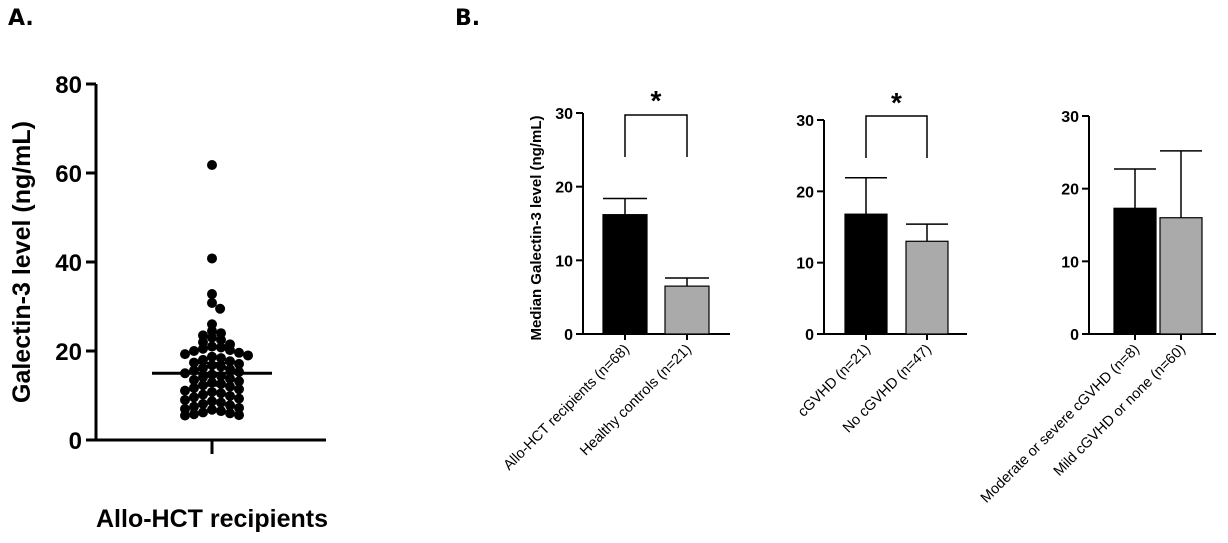 The height and width of the screenshot is (543, 1228). I want to click on y-axis-title: Galectin-3 level (ng/mL), so click(22, 262).